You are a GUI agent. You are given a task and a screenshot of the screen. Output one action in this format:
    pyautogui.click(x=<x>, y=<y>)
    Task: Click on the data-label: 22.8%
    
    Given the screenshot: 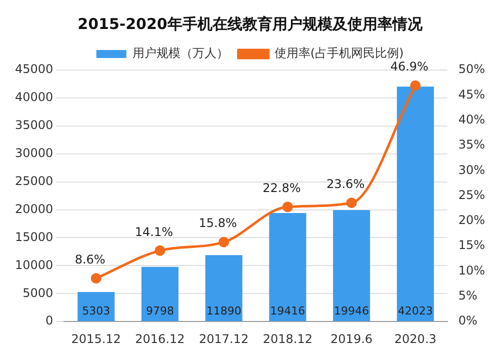 What is the action you would take?
    pyautogui.click(x=281, y=187)
    